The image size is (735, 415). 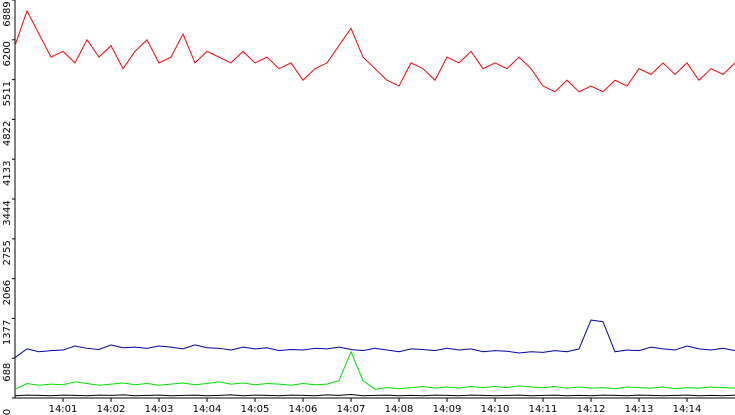 What do you see at coordinates (7, 93) in the screenshot?
I see `y-tick-label: 5511` at bounding box center [7, 93].